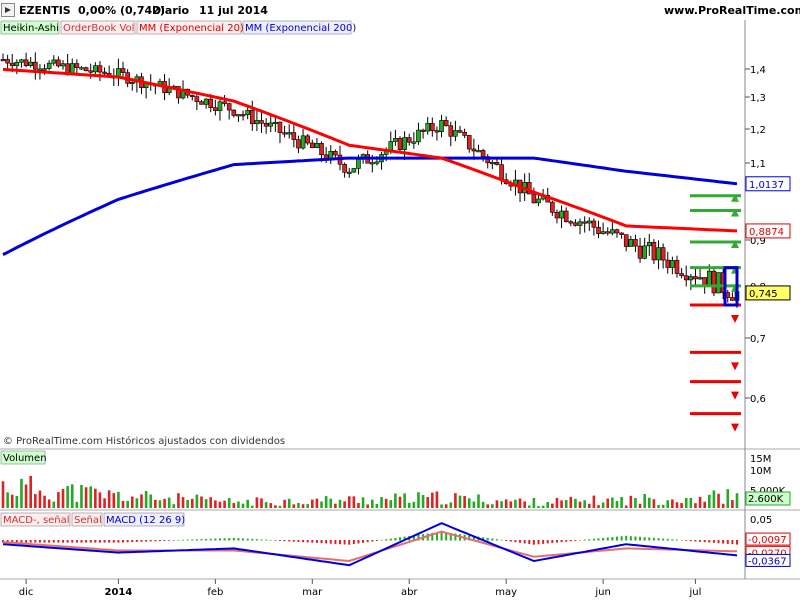 This screenshot has height=600, width=800. I want to click on price-tick-label: 1,4, so click(758, 70).